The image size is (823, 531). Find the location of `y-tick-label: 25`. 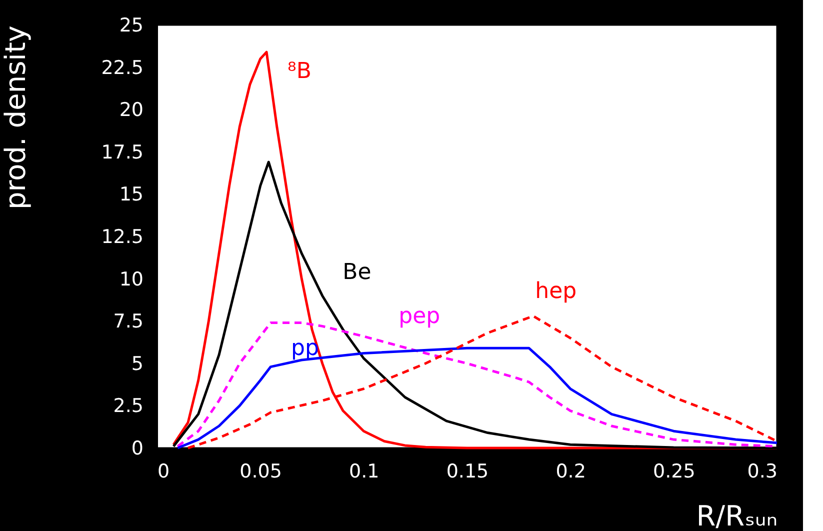

y-tick-label: 25 is located at coordinates (131, 25).